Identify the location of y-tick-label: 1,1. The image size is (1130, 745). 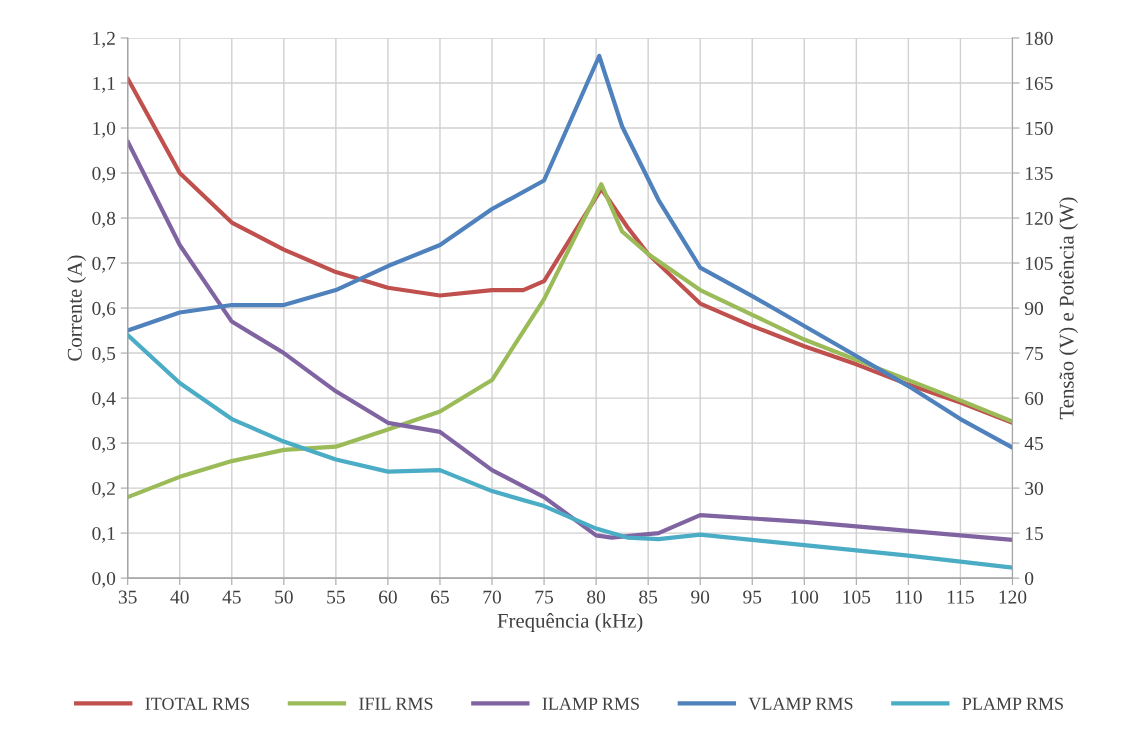
(104, 84).